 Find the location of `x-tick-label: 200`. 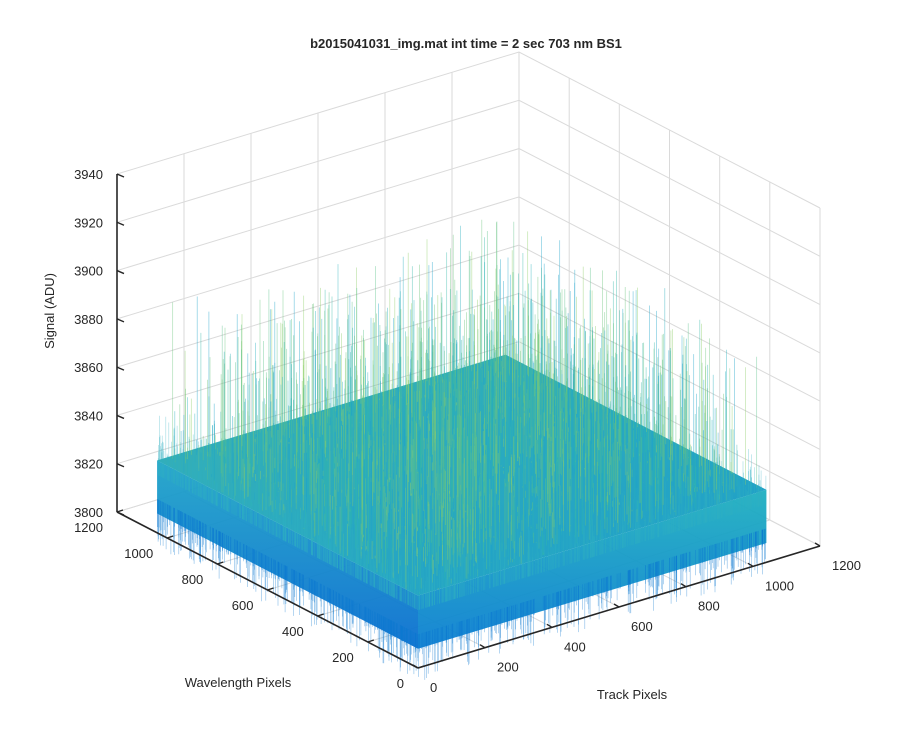

x-tick-label: 200 is located at coordinates (508, 667).